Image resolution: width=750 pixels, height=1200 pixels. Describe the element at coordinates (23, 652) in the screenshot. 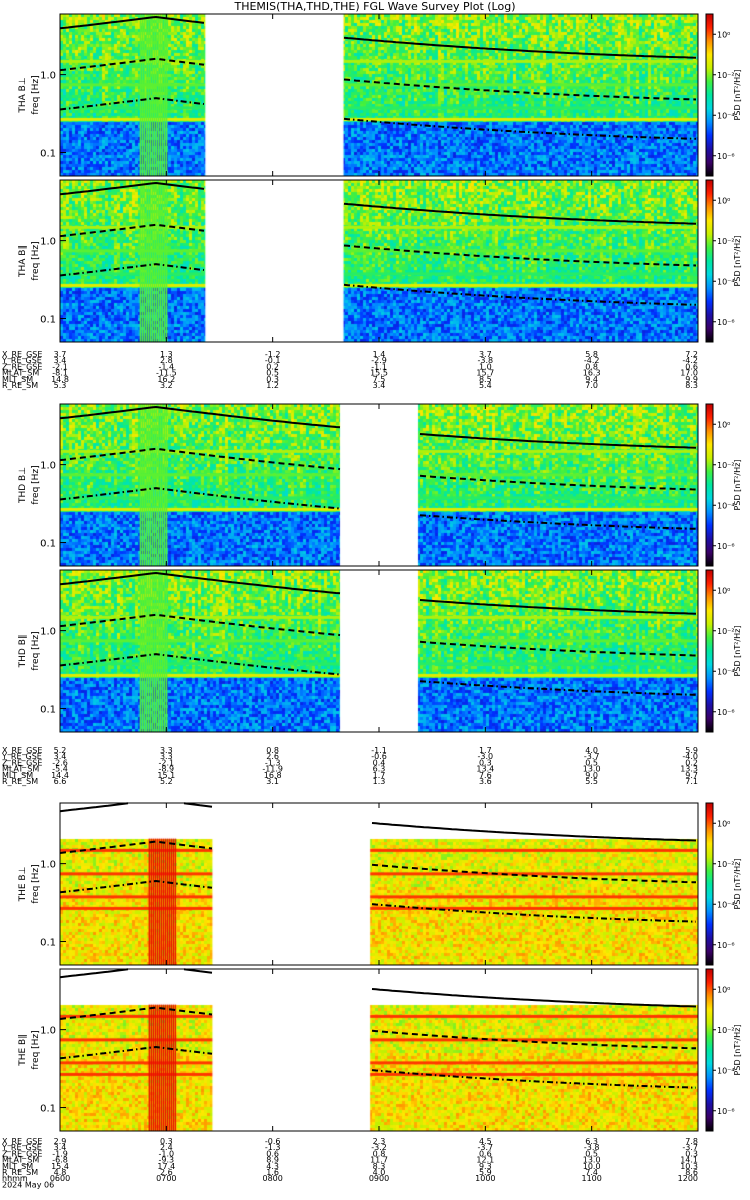

I see `panel-ylabel: THD B∥` at that location.